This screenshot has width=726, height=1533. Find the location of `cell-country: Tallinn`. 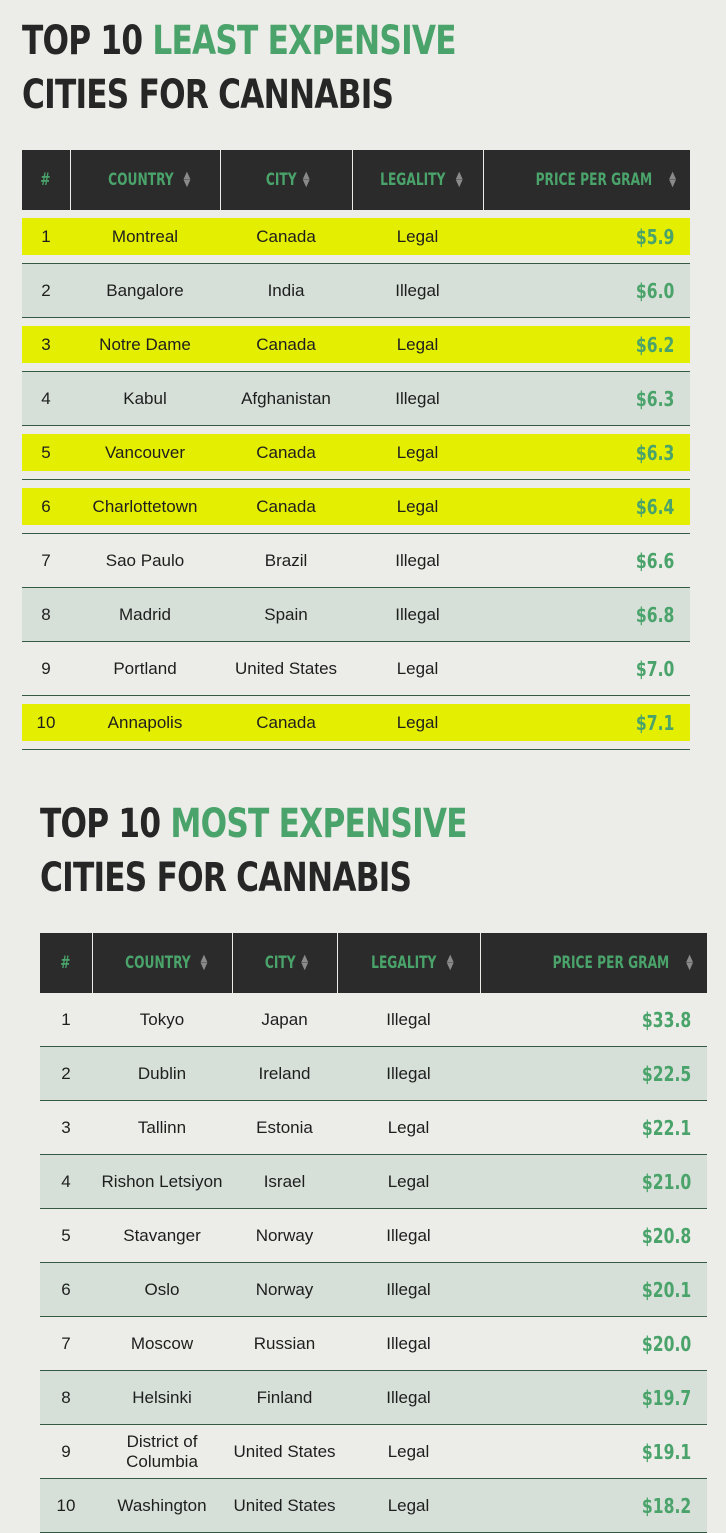

cell-country: Tallinn is located at coordinates (162, 1127).